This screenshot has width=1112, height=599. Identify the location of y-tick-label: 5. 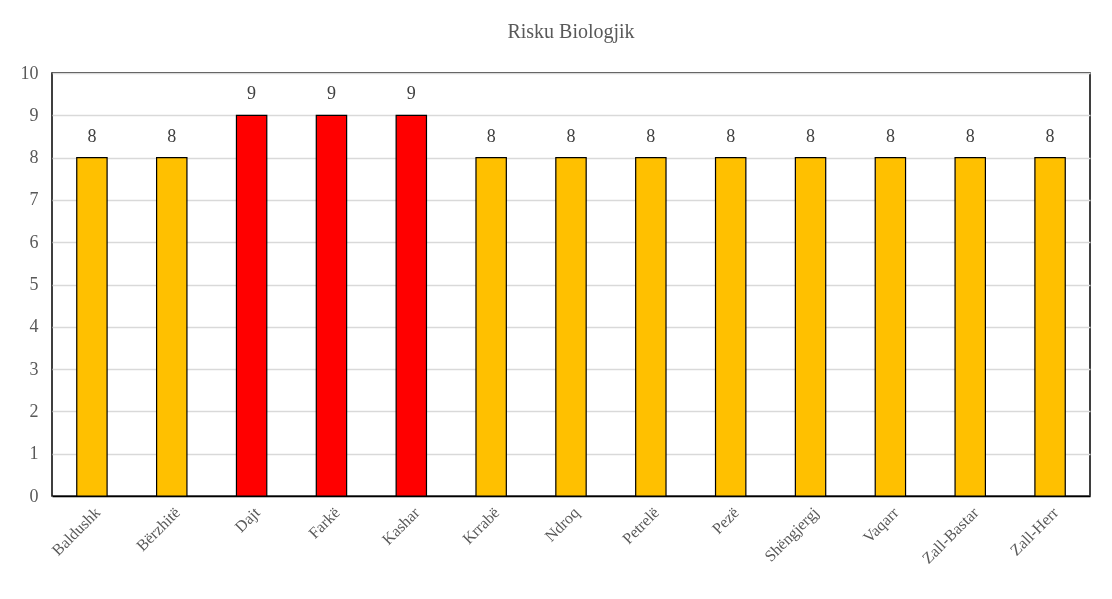
(34, 284).